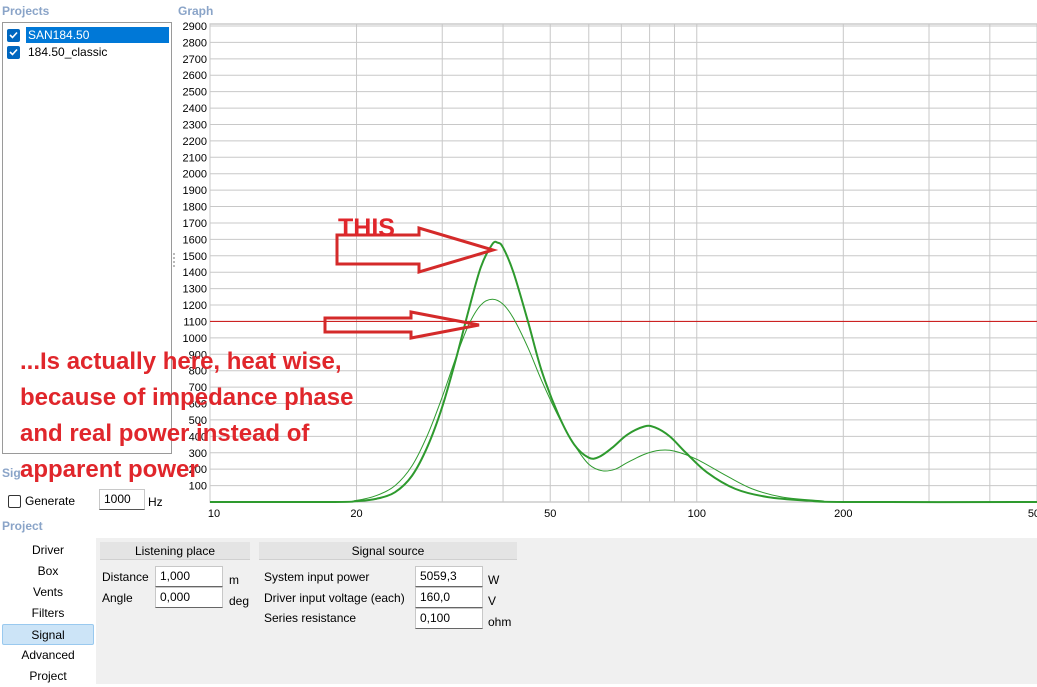  Describe the element at coordinates (125, 577) in the screenshot. I see `distance-label: Distance` at that location.